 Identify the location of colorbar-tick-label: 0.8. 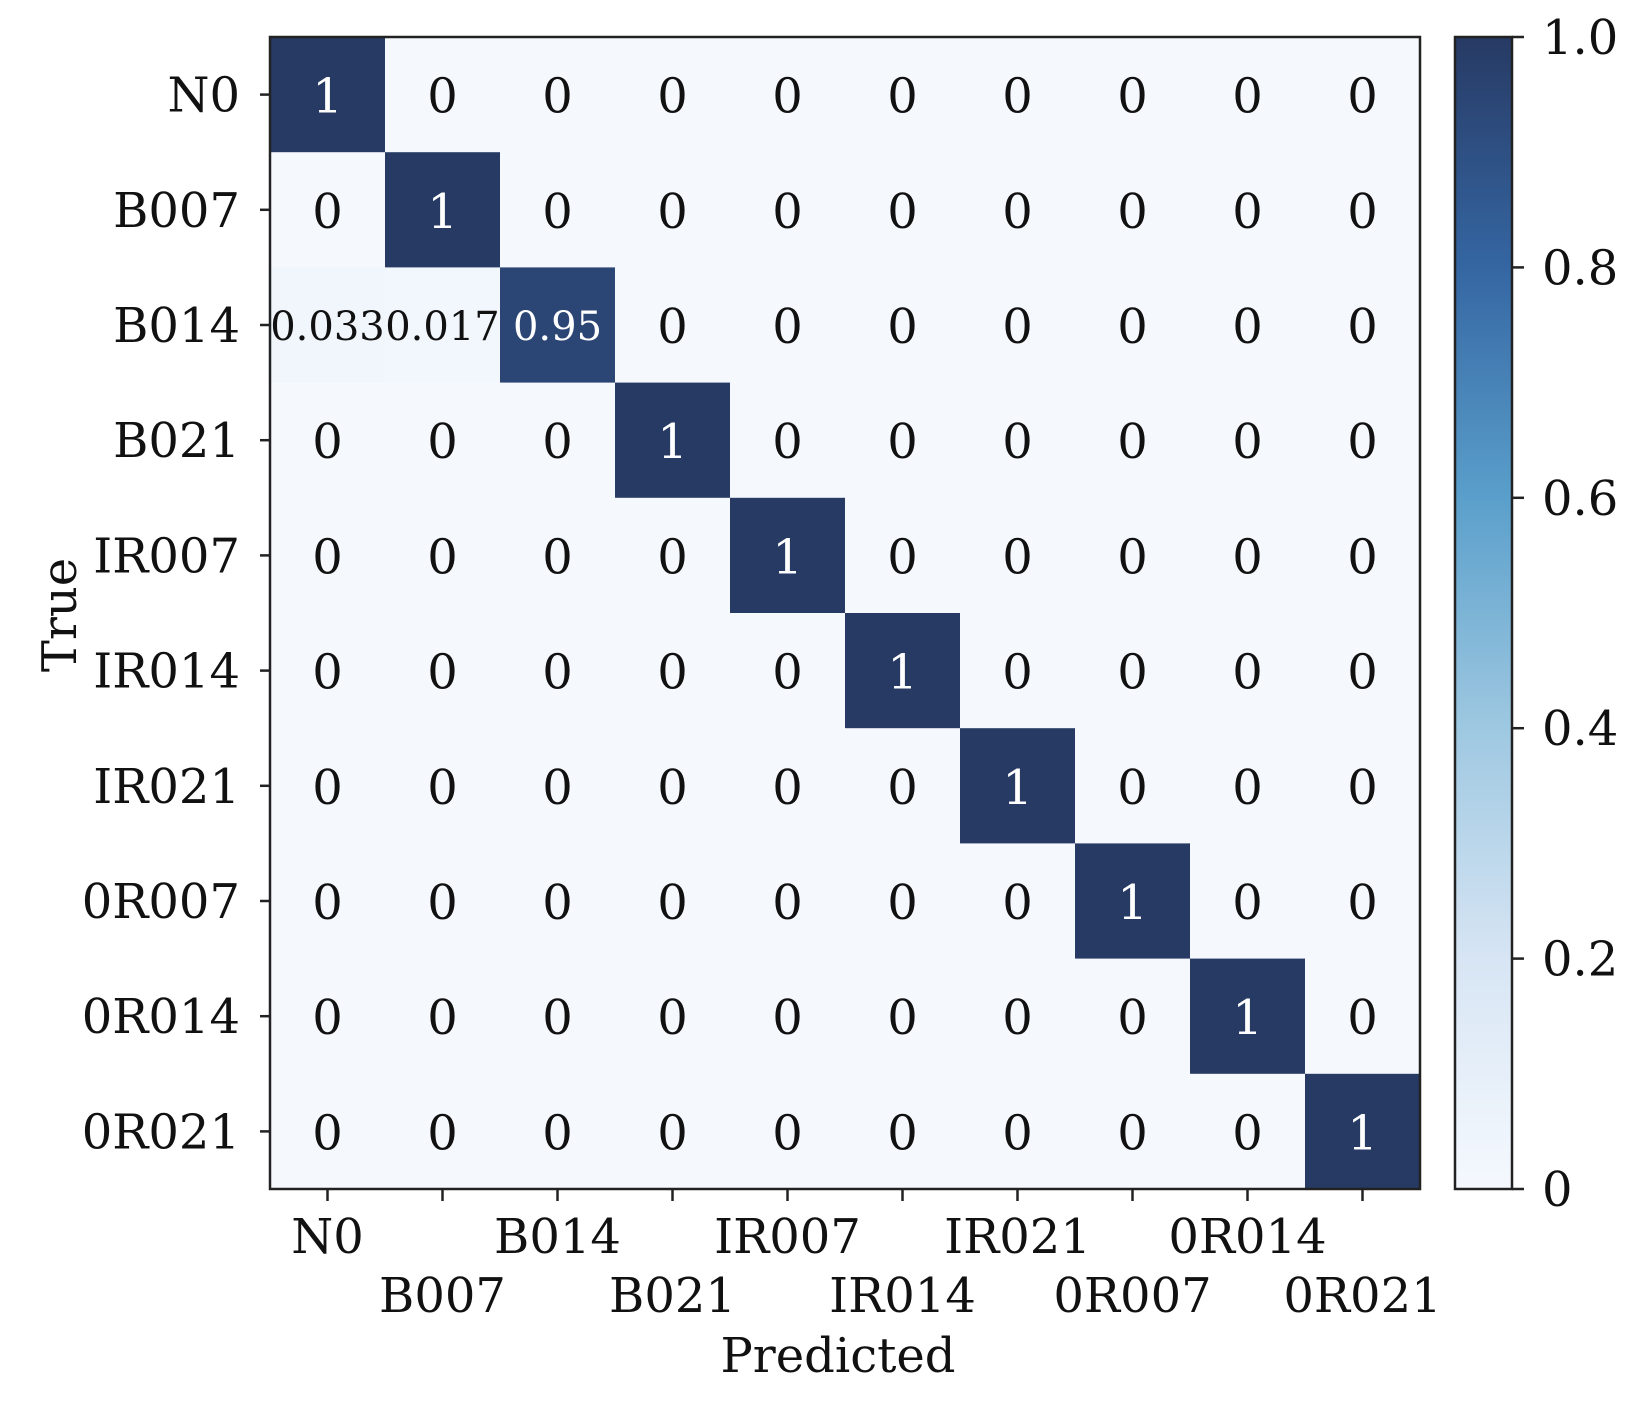
(1580, 268).